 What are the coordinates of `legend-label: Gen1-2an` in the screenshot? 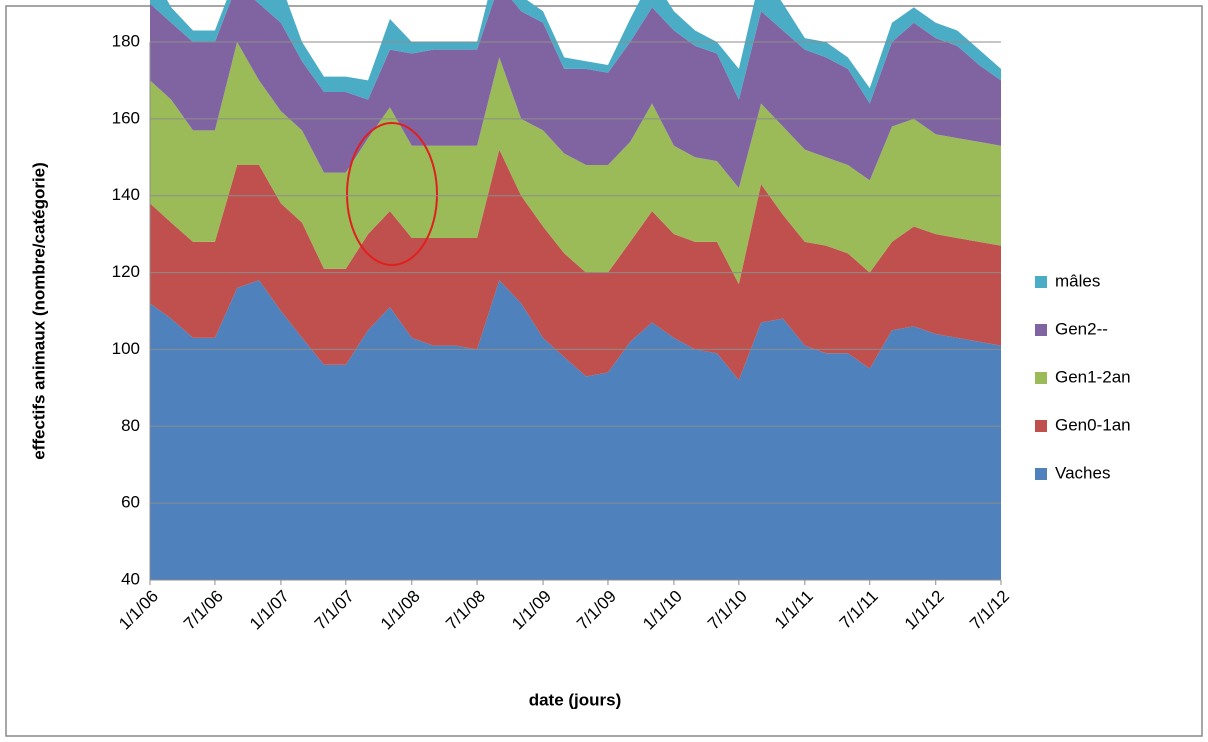 It's located at (1093, 376).